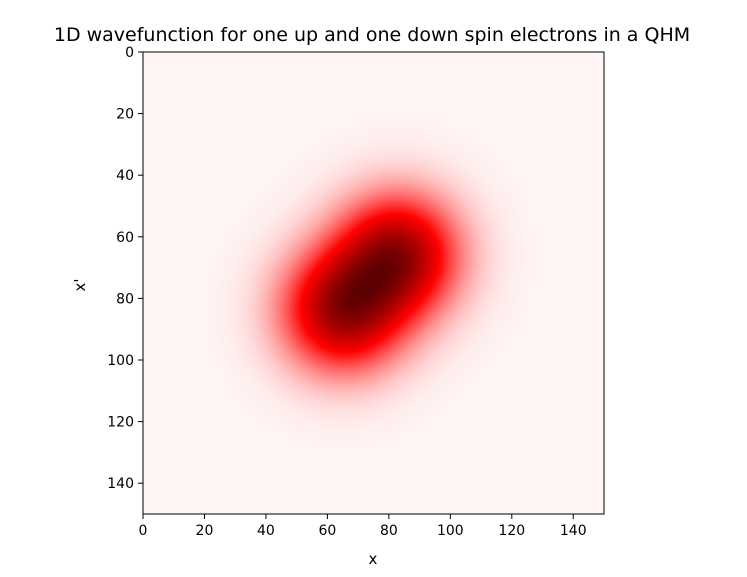 Image resolution: width=747 pixels, height=577 pixels. Describe the element at coordinates (125, 115) in the screenshot. I see `y-tick-label: 20` at that location.